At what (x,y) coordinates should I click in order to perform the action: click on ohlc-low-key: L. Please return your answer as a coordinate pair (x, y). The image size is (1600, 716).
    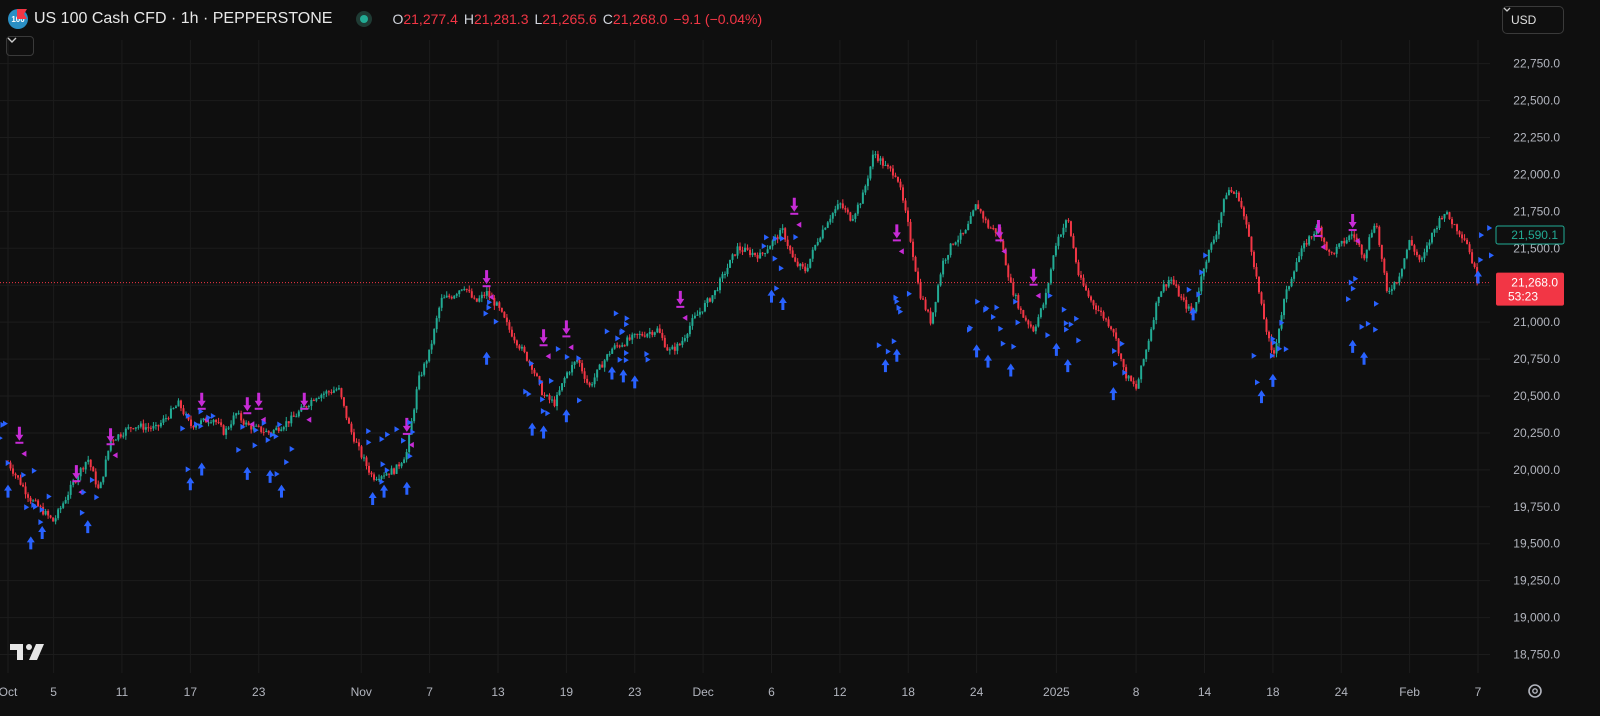
    Looking at the image, I should click on (538, 19).